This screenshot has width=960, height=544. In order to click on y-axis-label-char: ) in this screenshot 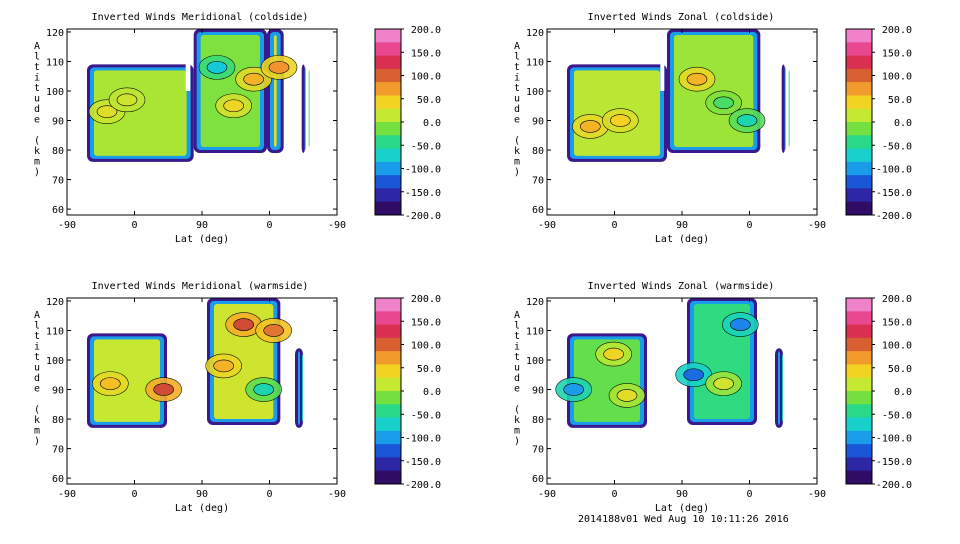, I will do `click(37, 172)`.